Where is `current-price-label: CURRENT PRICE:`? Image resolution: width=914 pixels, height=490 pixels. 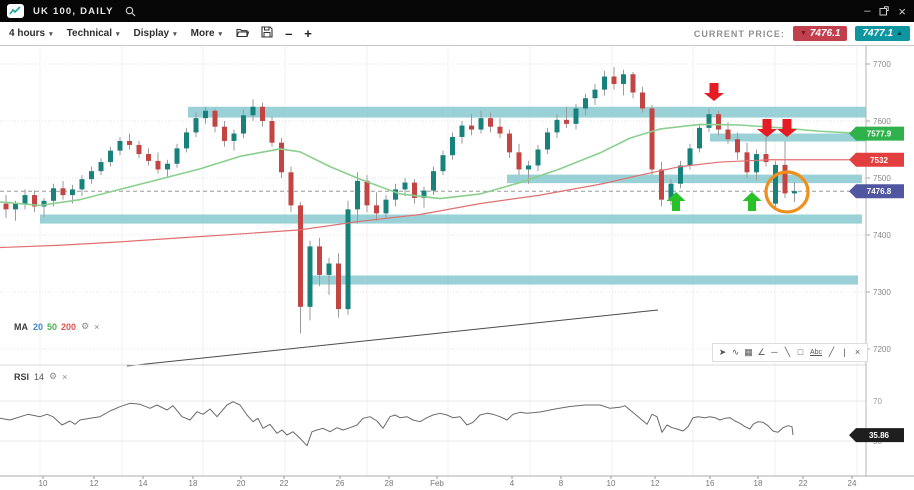
current-price-label: CURRENT PRICE: is located at coordinates (739, 33).